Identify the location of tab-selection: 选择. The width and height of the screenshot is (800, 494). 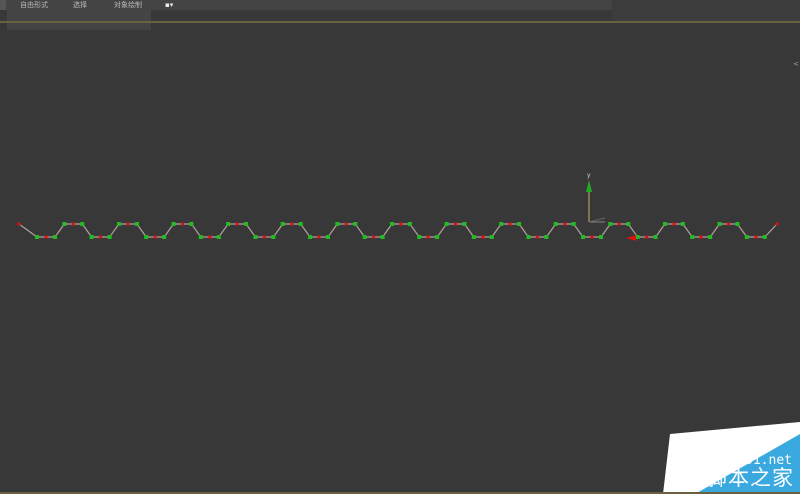
(80, 5).